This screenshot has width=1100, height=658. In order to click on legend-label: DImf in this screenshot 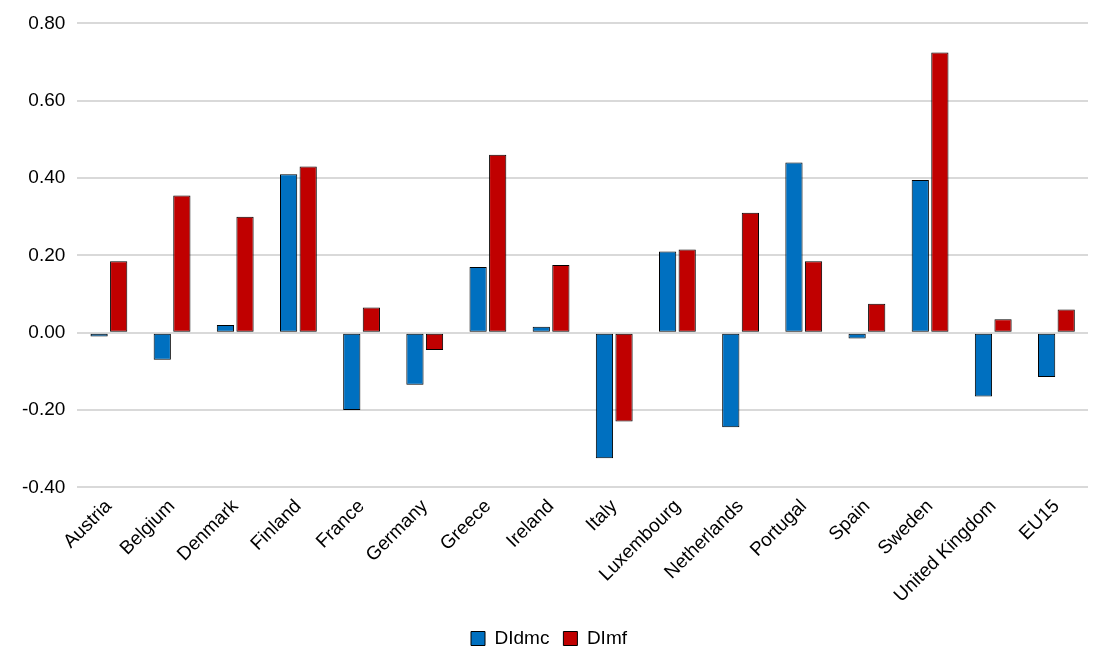, I will do `click(607, 637)`.